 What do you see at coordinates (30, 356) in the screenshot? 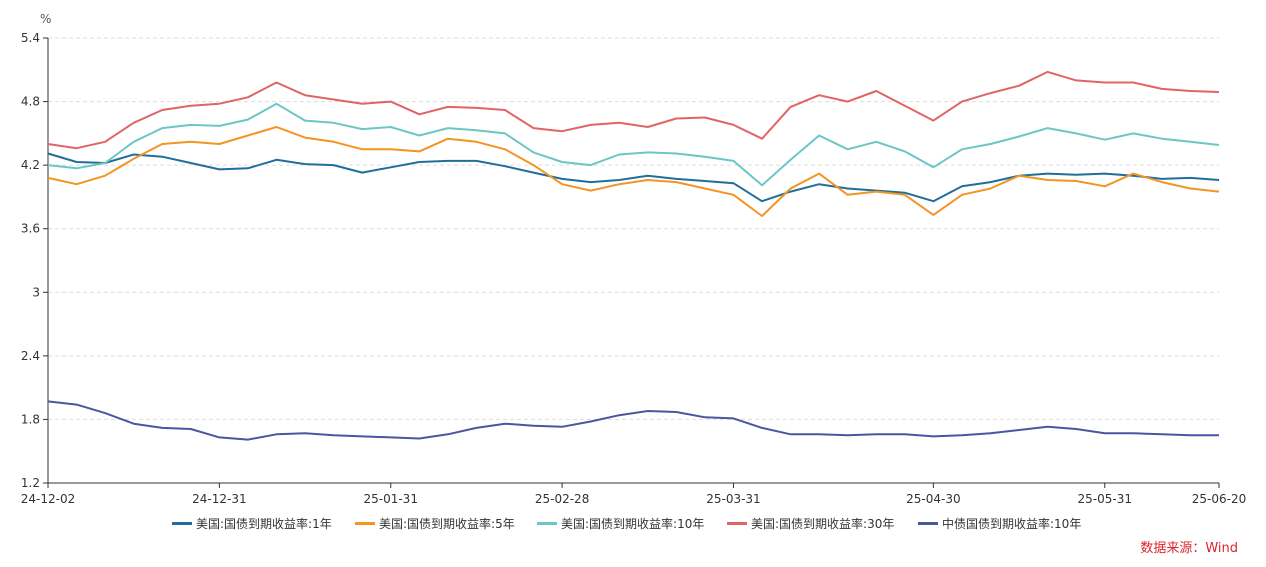
I see `y-tick-label: 2.4` at bounding box center [30, 356].